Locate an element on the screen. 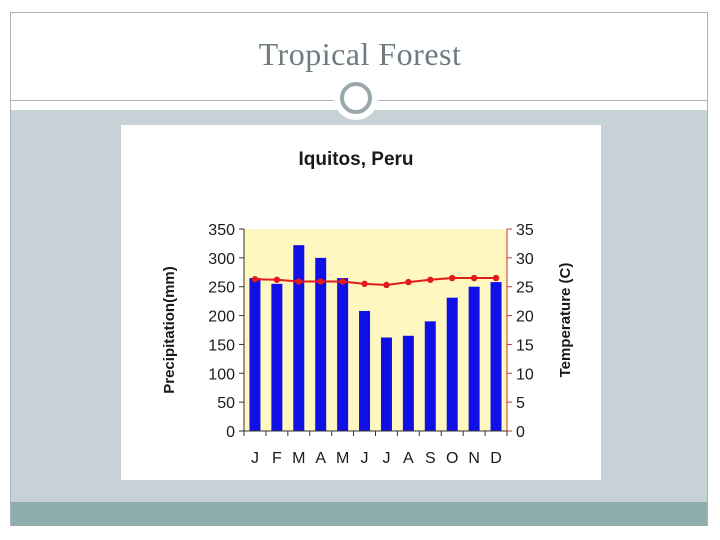  y2-tick-label: 10 is located at coordinates (525, 374).